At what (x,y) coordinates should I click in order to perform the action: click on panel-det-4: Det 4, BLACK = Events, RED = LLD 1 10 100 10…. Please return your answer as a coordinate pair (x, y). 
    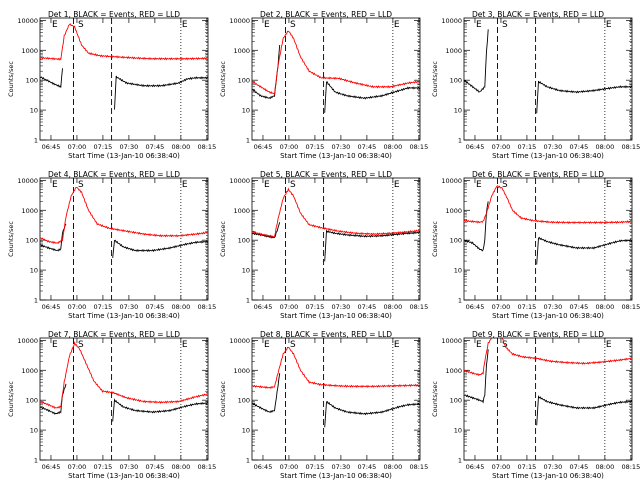
    Looking at the image, I should click on (111, 245).